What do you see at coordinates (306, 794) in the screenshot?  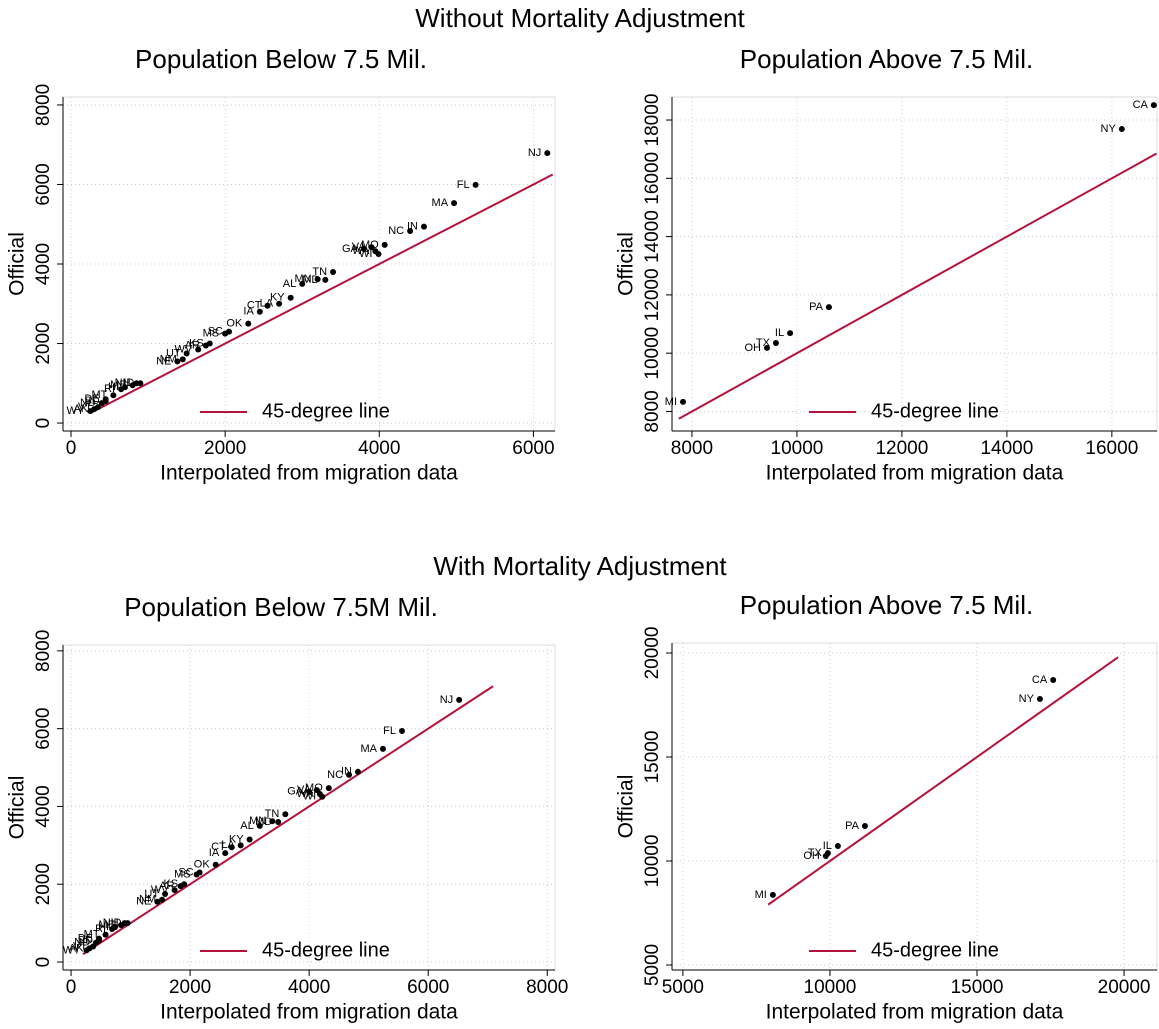 I see `point-label: WA` at bounding box center [306, 794].